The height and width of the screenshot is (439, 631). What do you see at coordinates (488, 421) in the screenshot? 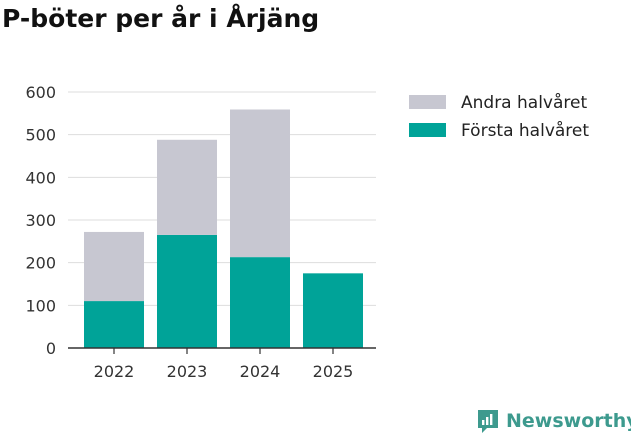
I see `newsworthy-logo-icon` at bounding box center [488, 421].